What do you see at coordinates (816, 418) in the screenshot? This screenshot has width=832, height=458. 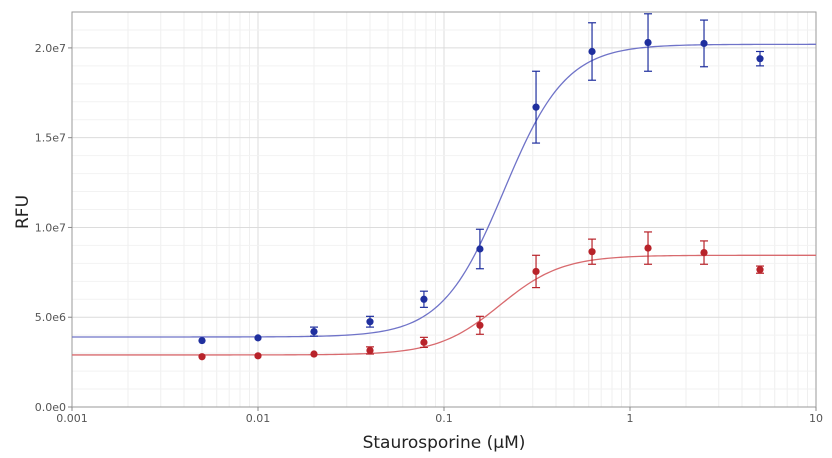 I see `x-tick-label: 10` at bounding box center [816, 418].